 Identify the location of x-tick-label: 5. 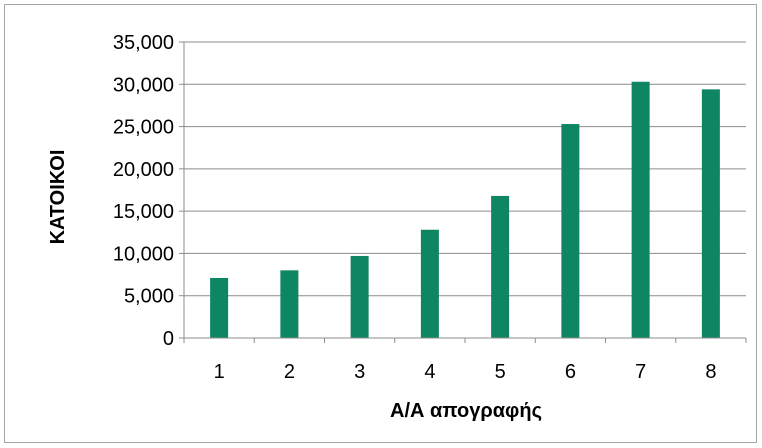
(500, 372).